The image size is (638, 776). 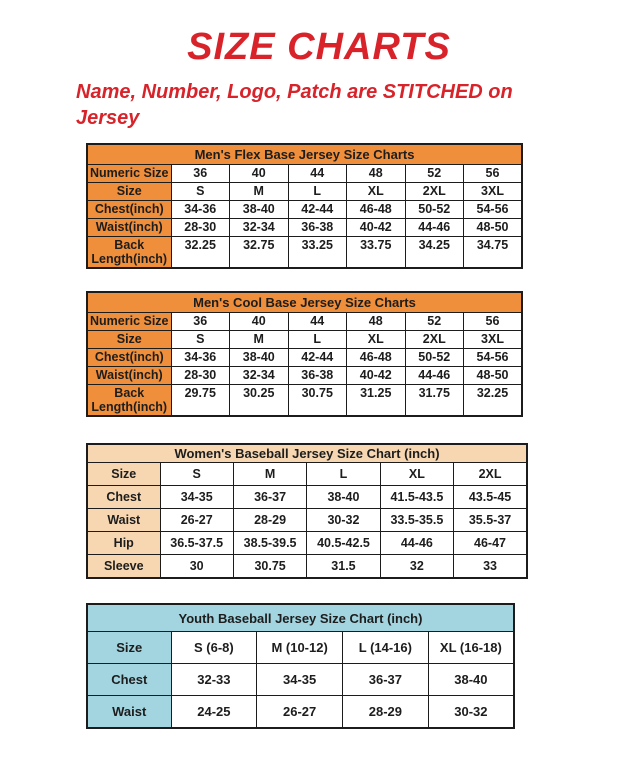 What do you see at coordinates (434, 173) in the screenshot?
I see `size-value-cell: 52` at bounding box center [434, 173].